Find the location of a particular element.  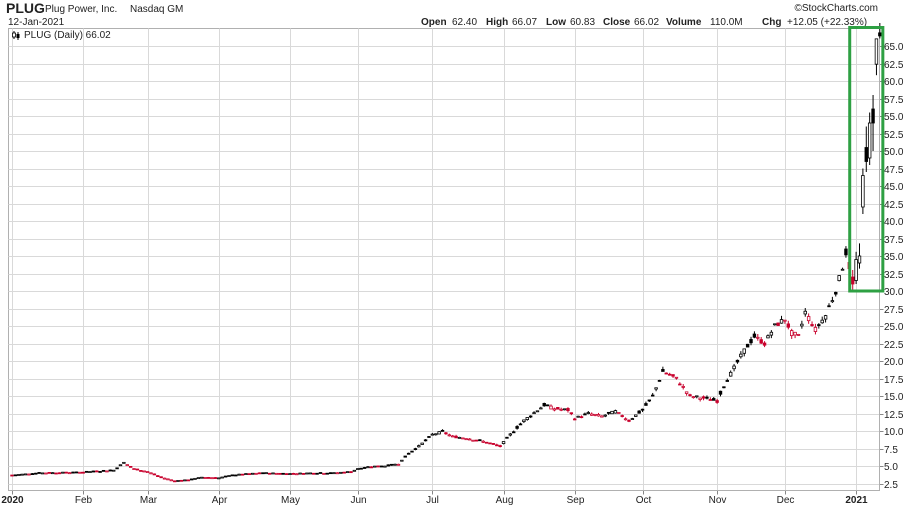

y-tick-label: 47.5 is located at coordinates (894, 170).